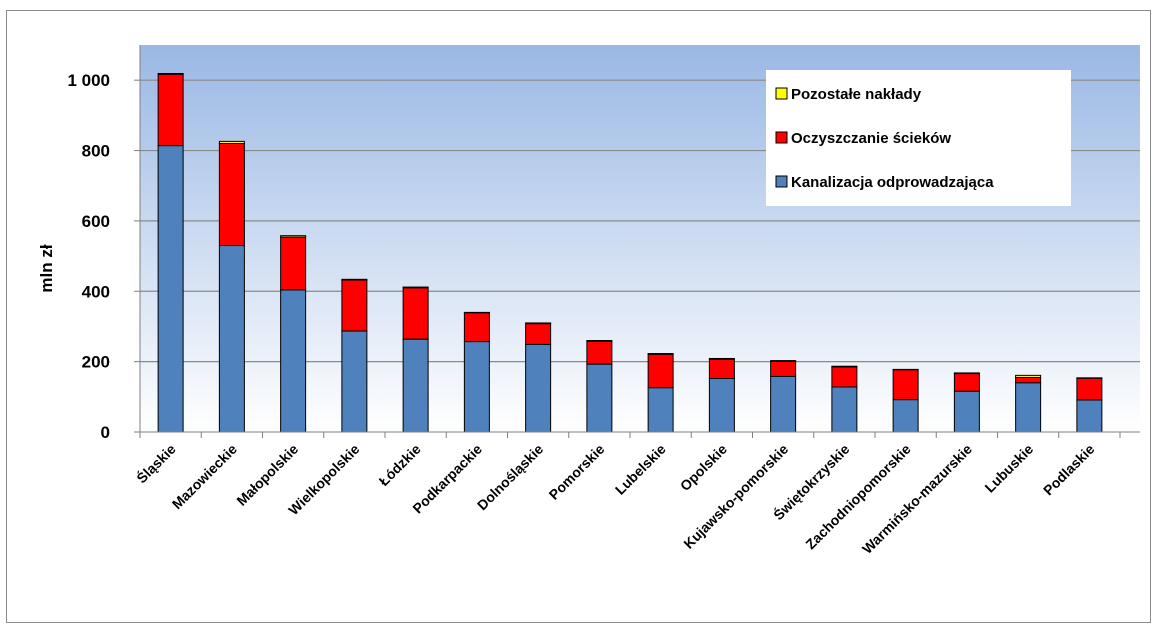 The height and width of the screenshot is (626, 1154). Describe the element at coordinates (858, 497) in the screenshot. I see `x-tick-label: Zachodniopomorskie` at that location.